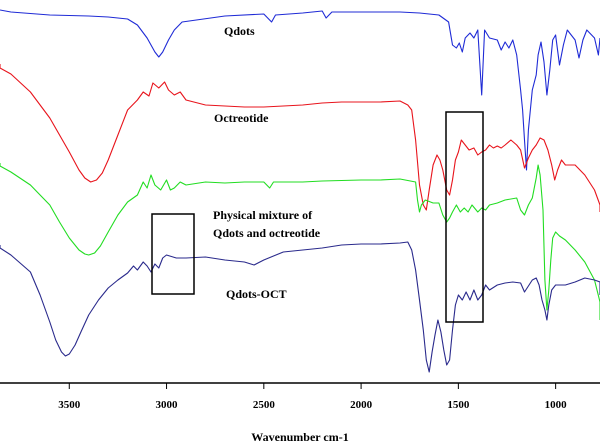 Image resolution: width=600 pixels, height=447 pixels. Describe the element at coordinates (256, 294) in the screenshot. I see `label-qdots-oct: Qdots-OCT` at that location.